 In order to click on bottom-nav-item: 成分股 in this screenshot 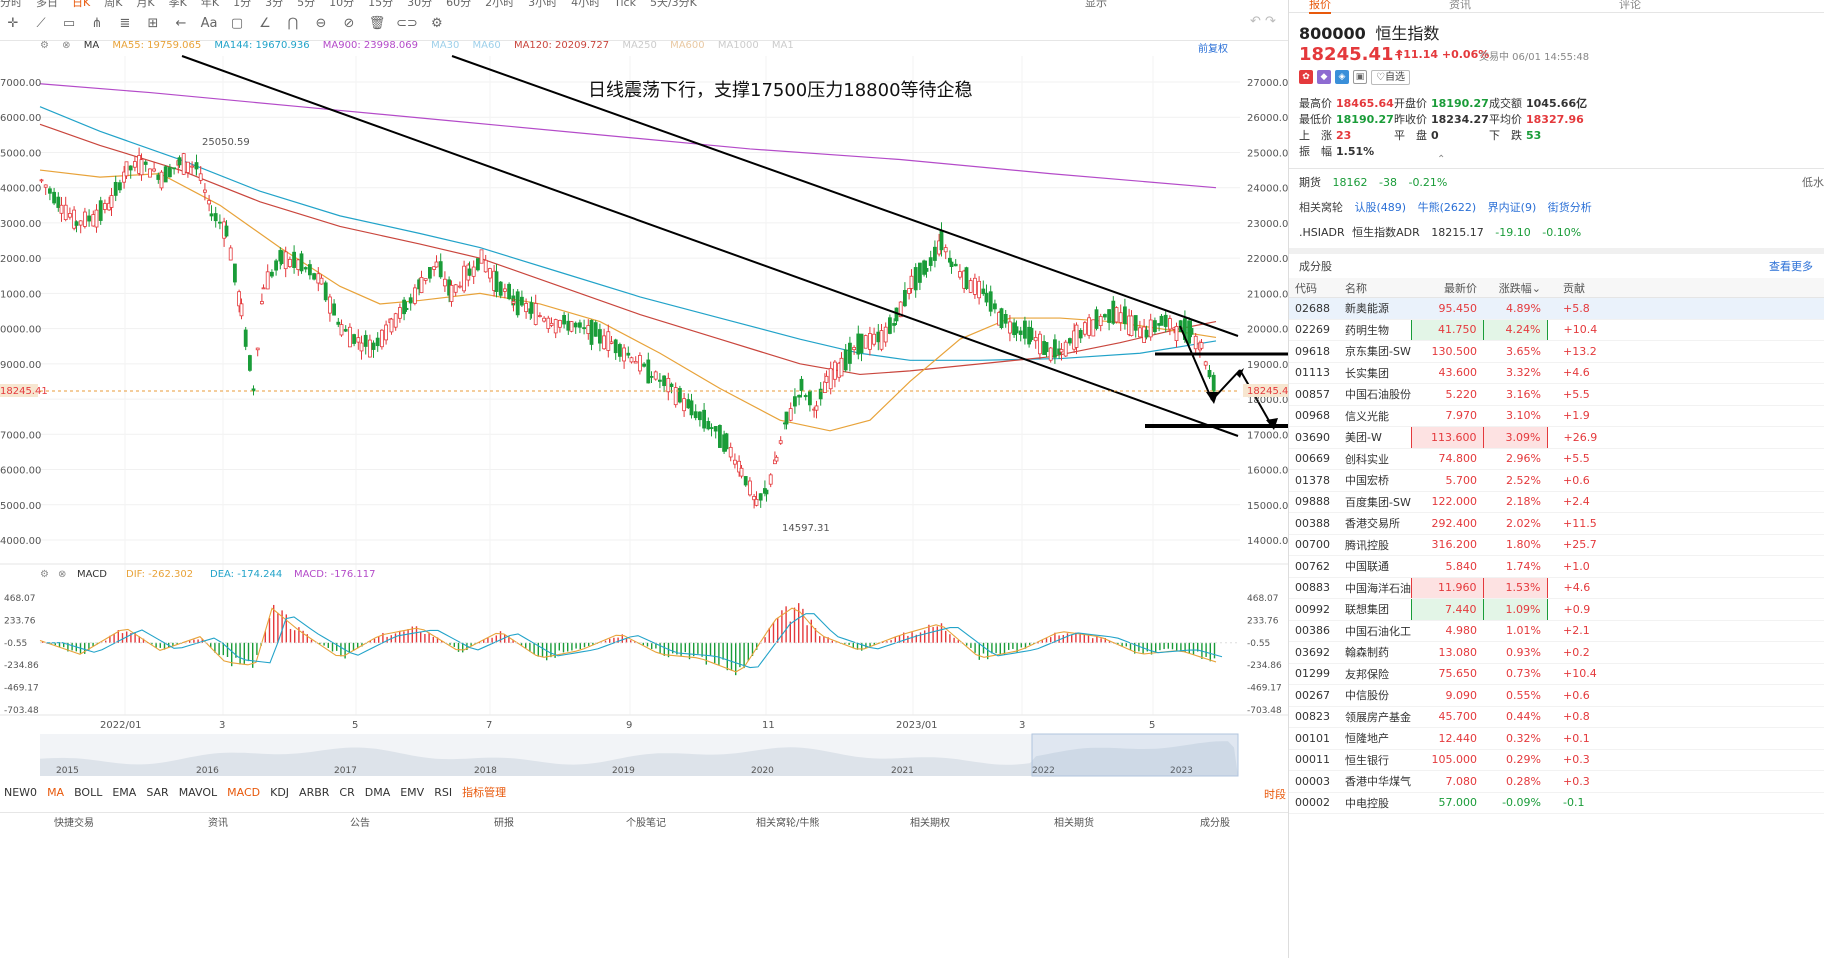, I will do `click(1215, 823)`.